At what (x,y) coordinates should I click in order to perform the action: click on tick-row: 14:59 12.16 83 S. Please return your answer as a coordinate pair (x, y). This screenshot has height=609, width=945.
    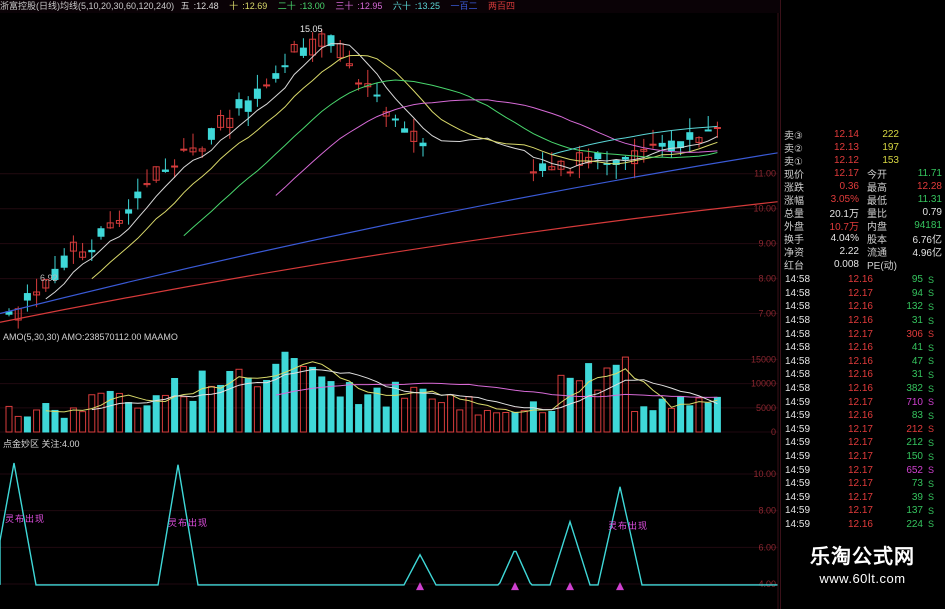
    Looking at the image, I should click on (863, 416).